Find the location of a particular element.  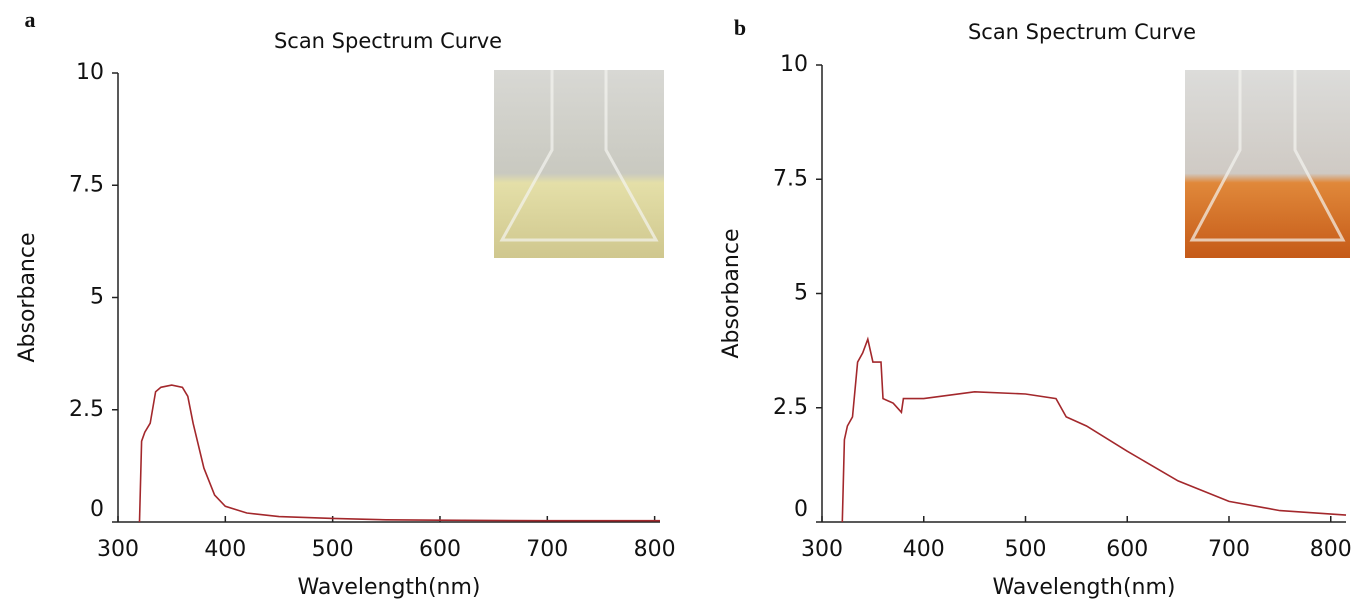

panel-label: b is located at coordinates (740, 27).